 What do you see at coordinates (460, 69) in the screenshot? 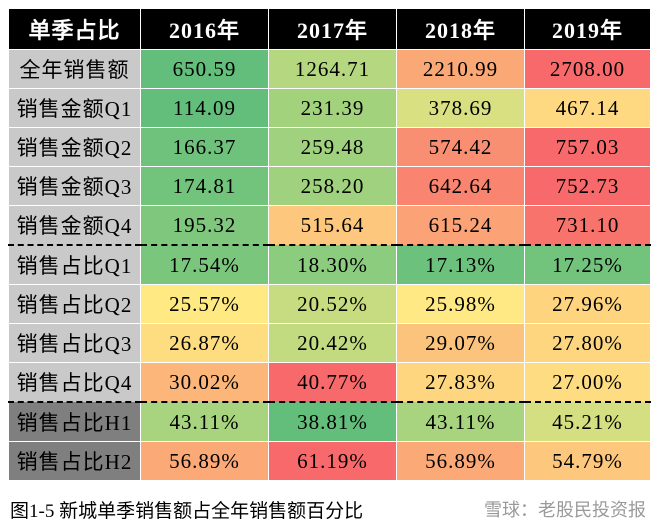
I see `value-cell: 2210.99` at bounding box center [460, 69].